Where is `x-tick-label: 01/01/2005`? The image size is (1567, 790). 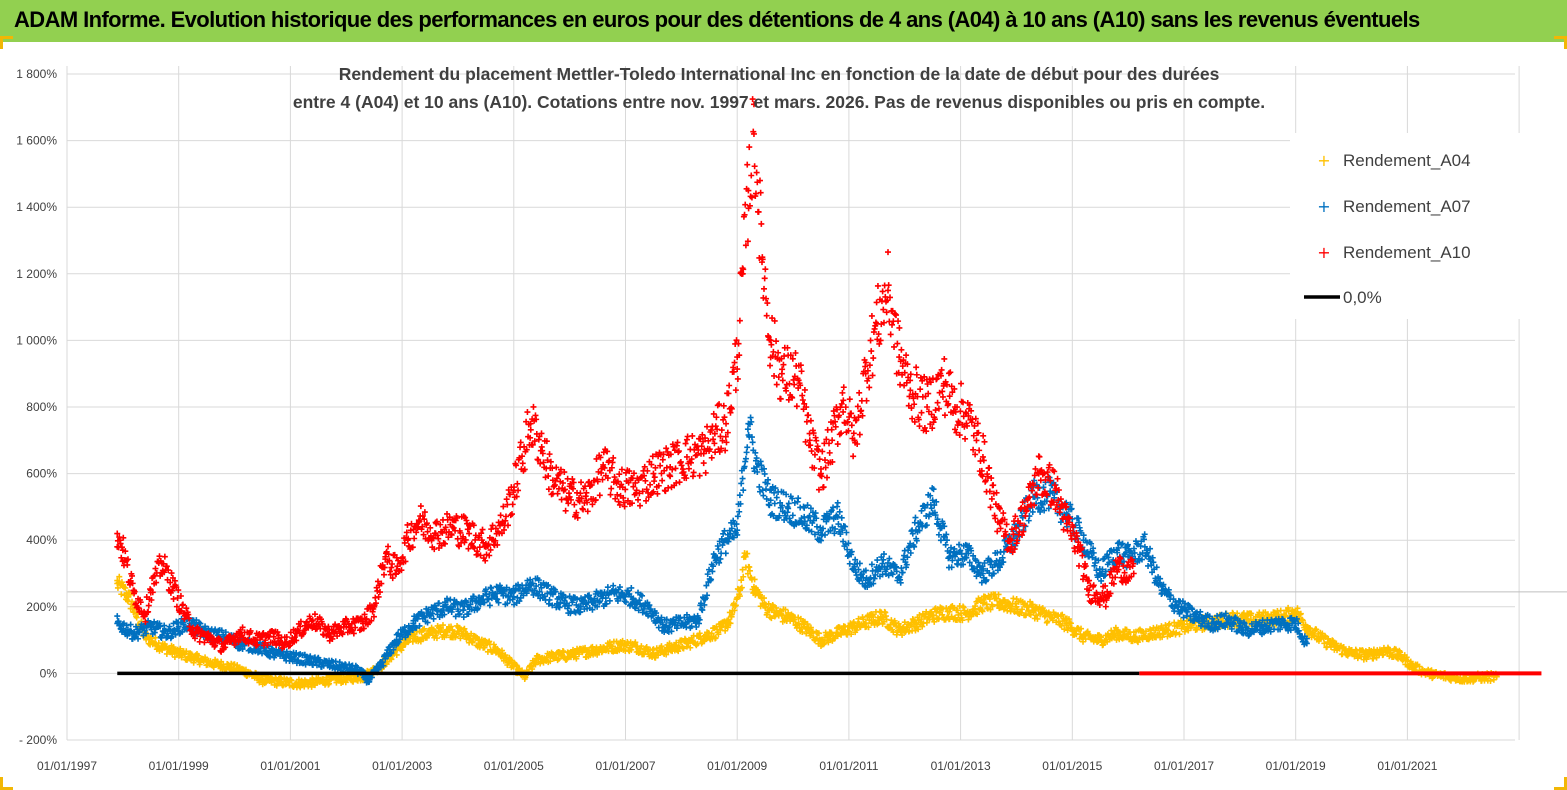
x-tick-label: 01/01/2005 is located at coordinates (514, 766).